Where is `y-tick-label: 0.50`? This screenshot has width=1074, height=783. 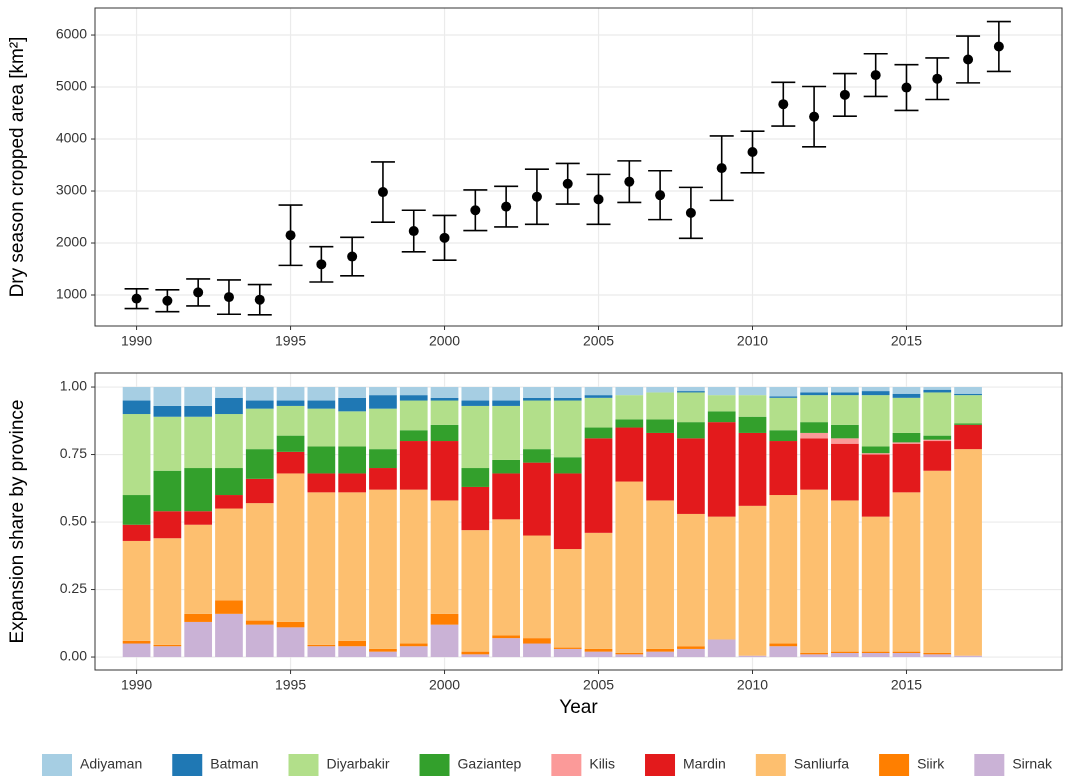 y-tick-label: 0.50 is located at coordinates (73, 521).